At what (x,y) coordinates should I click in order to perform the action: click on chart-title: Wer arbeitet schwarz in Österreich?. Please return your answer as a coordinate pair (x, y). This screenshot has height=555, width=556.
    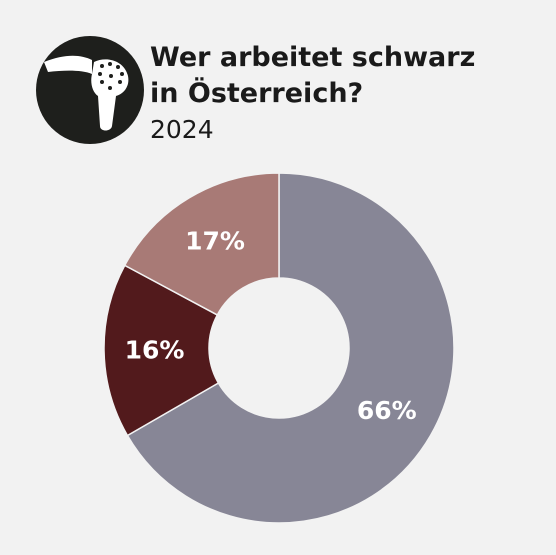
    Looking at the image, I should click on (312, 76).